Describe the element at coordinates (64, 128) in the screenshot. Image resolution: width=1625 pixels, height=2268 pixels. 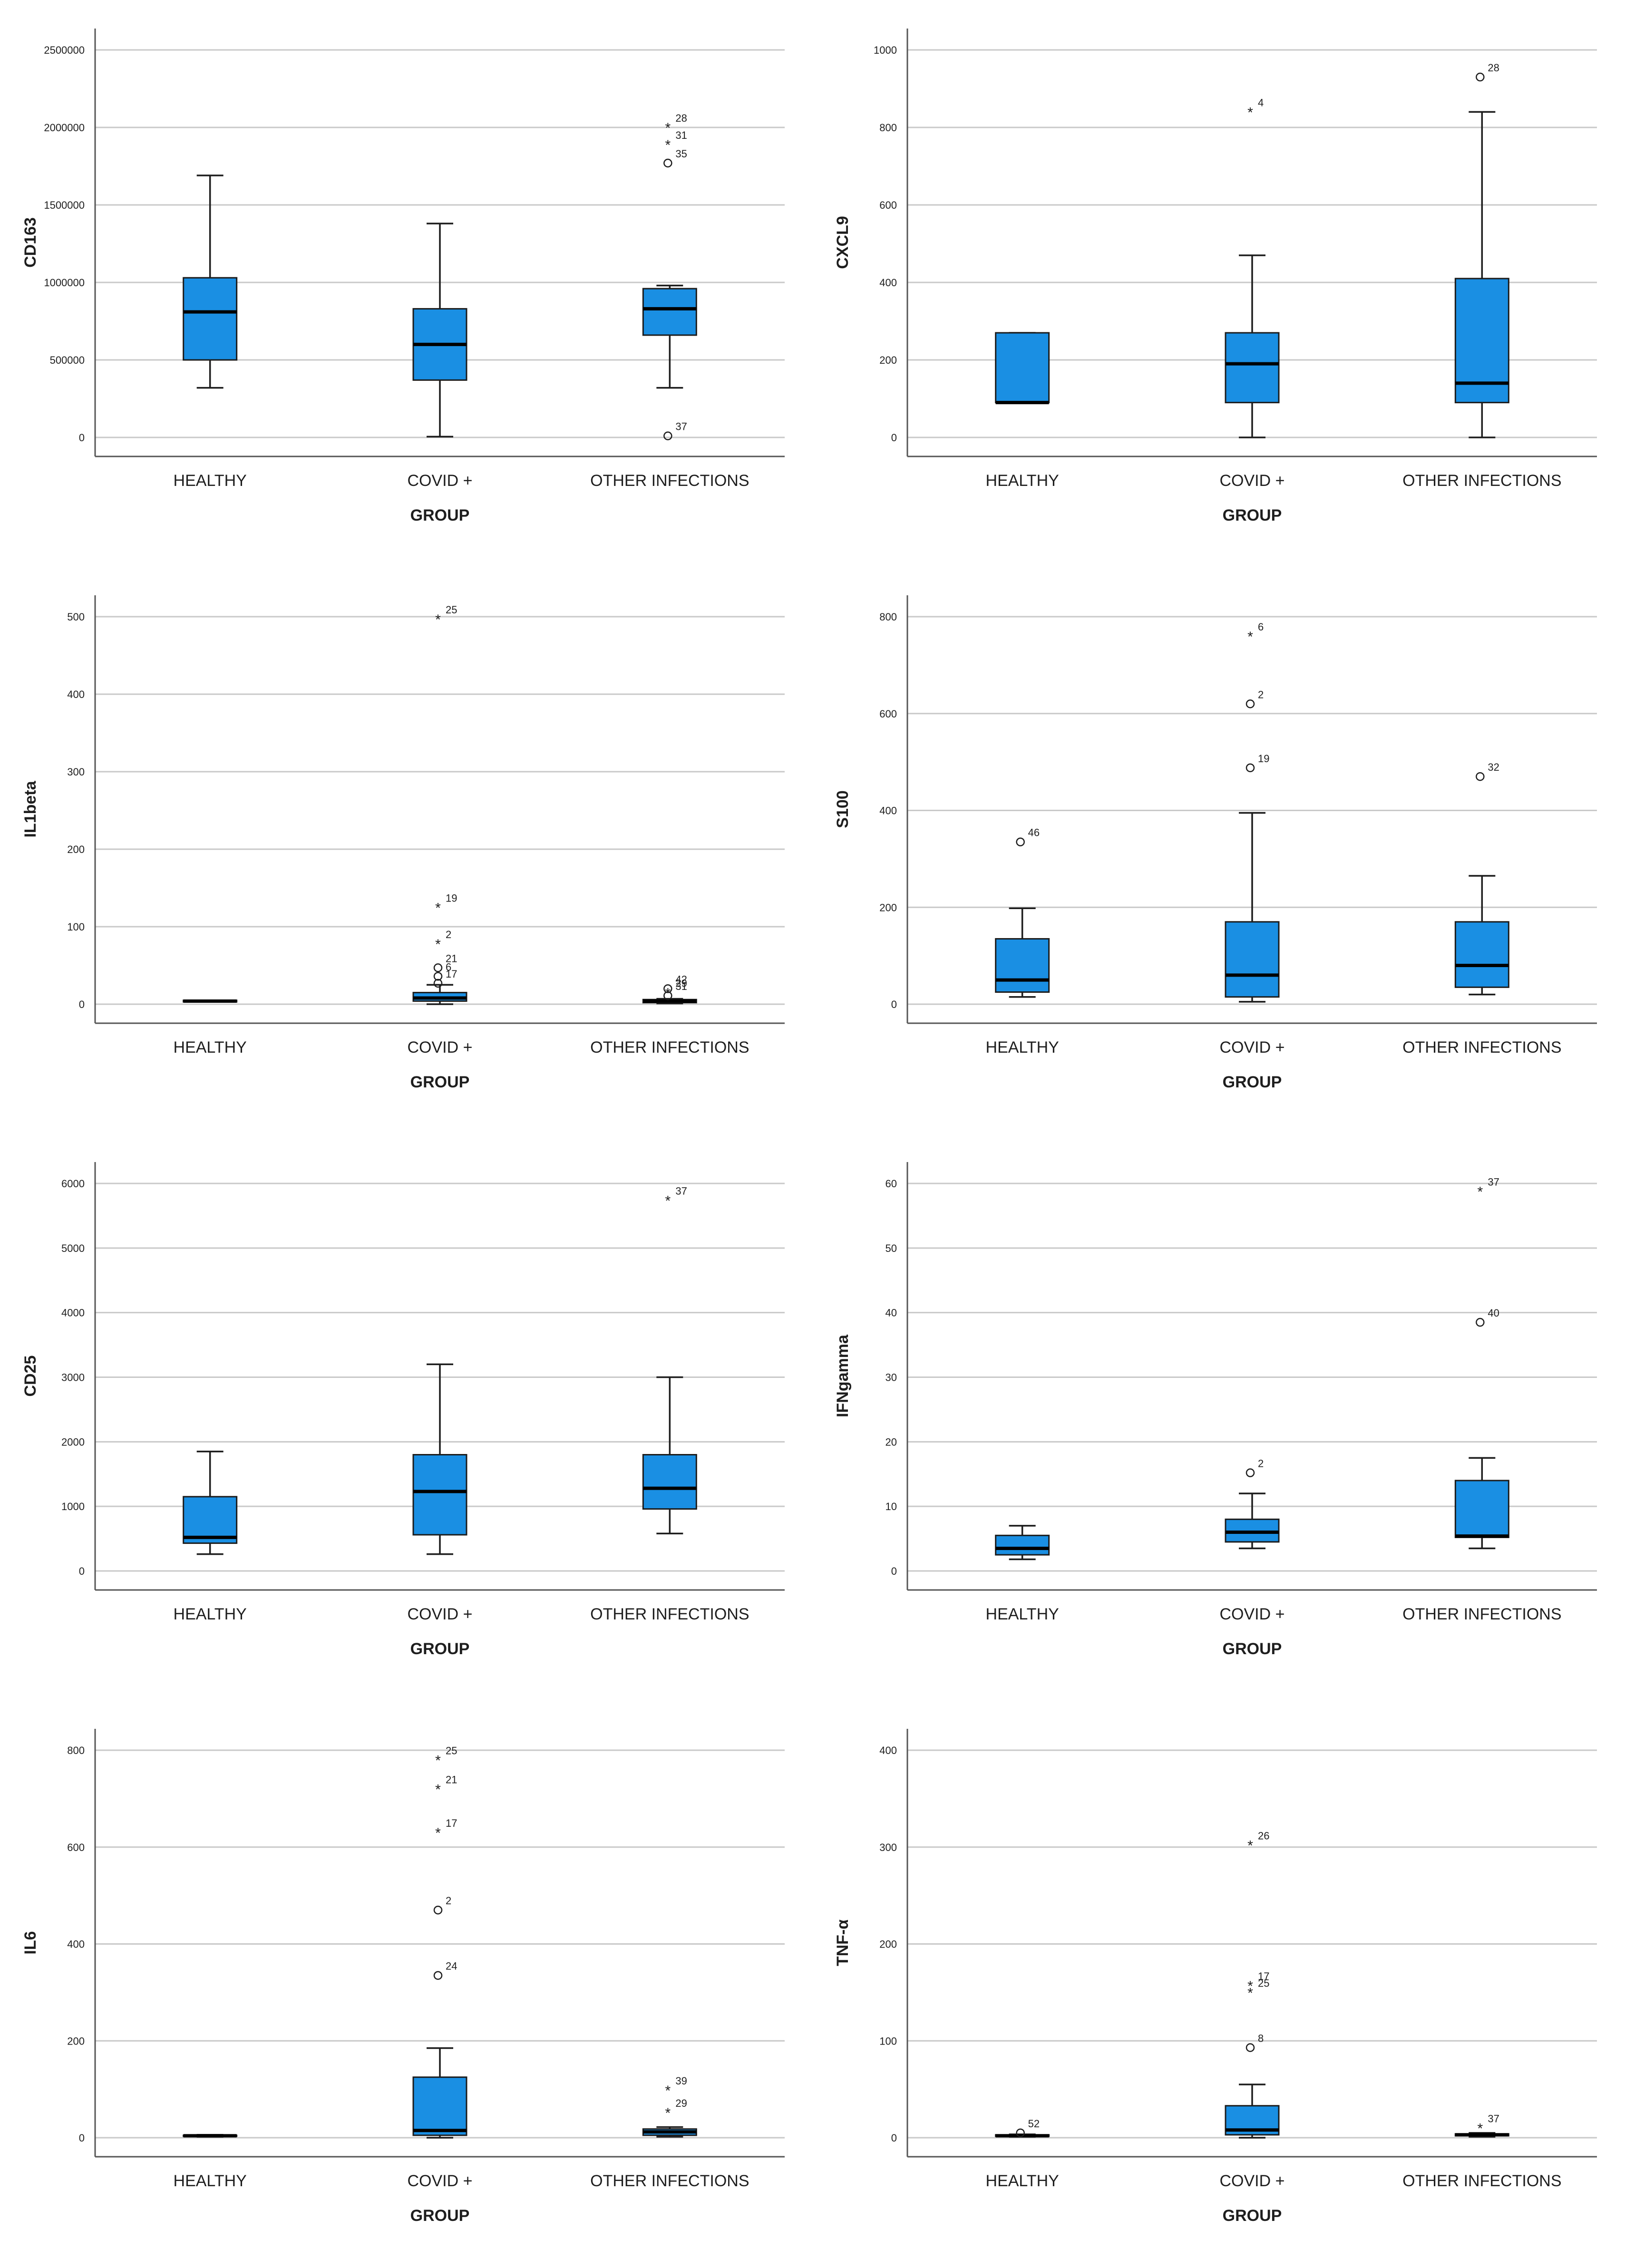
I see `y-tick-label: 2000000` at that location.